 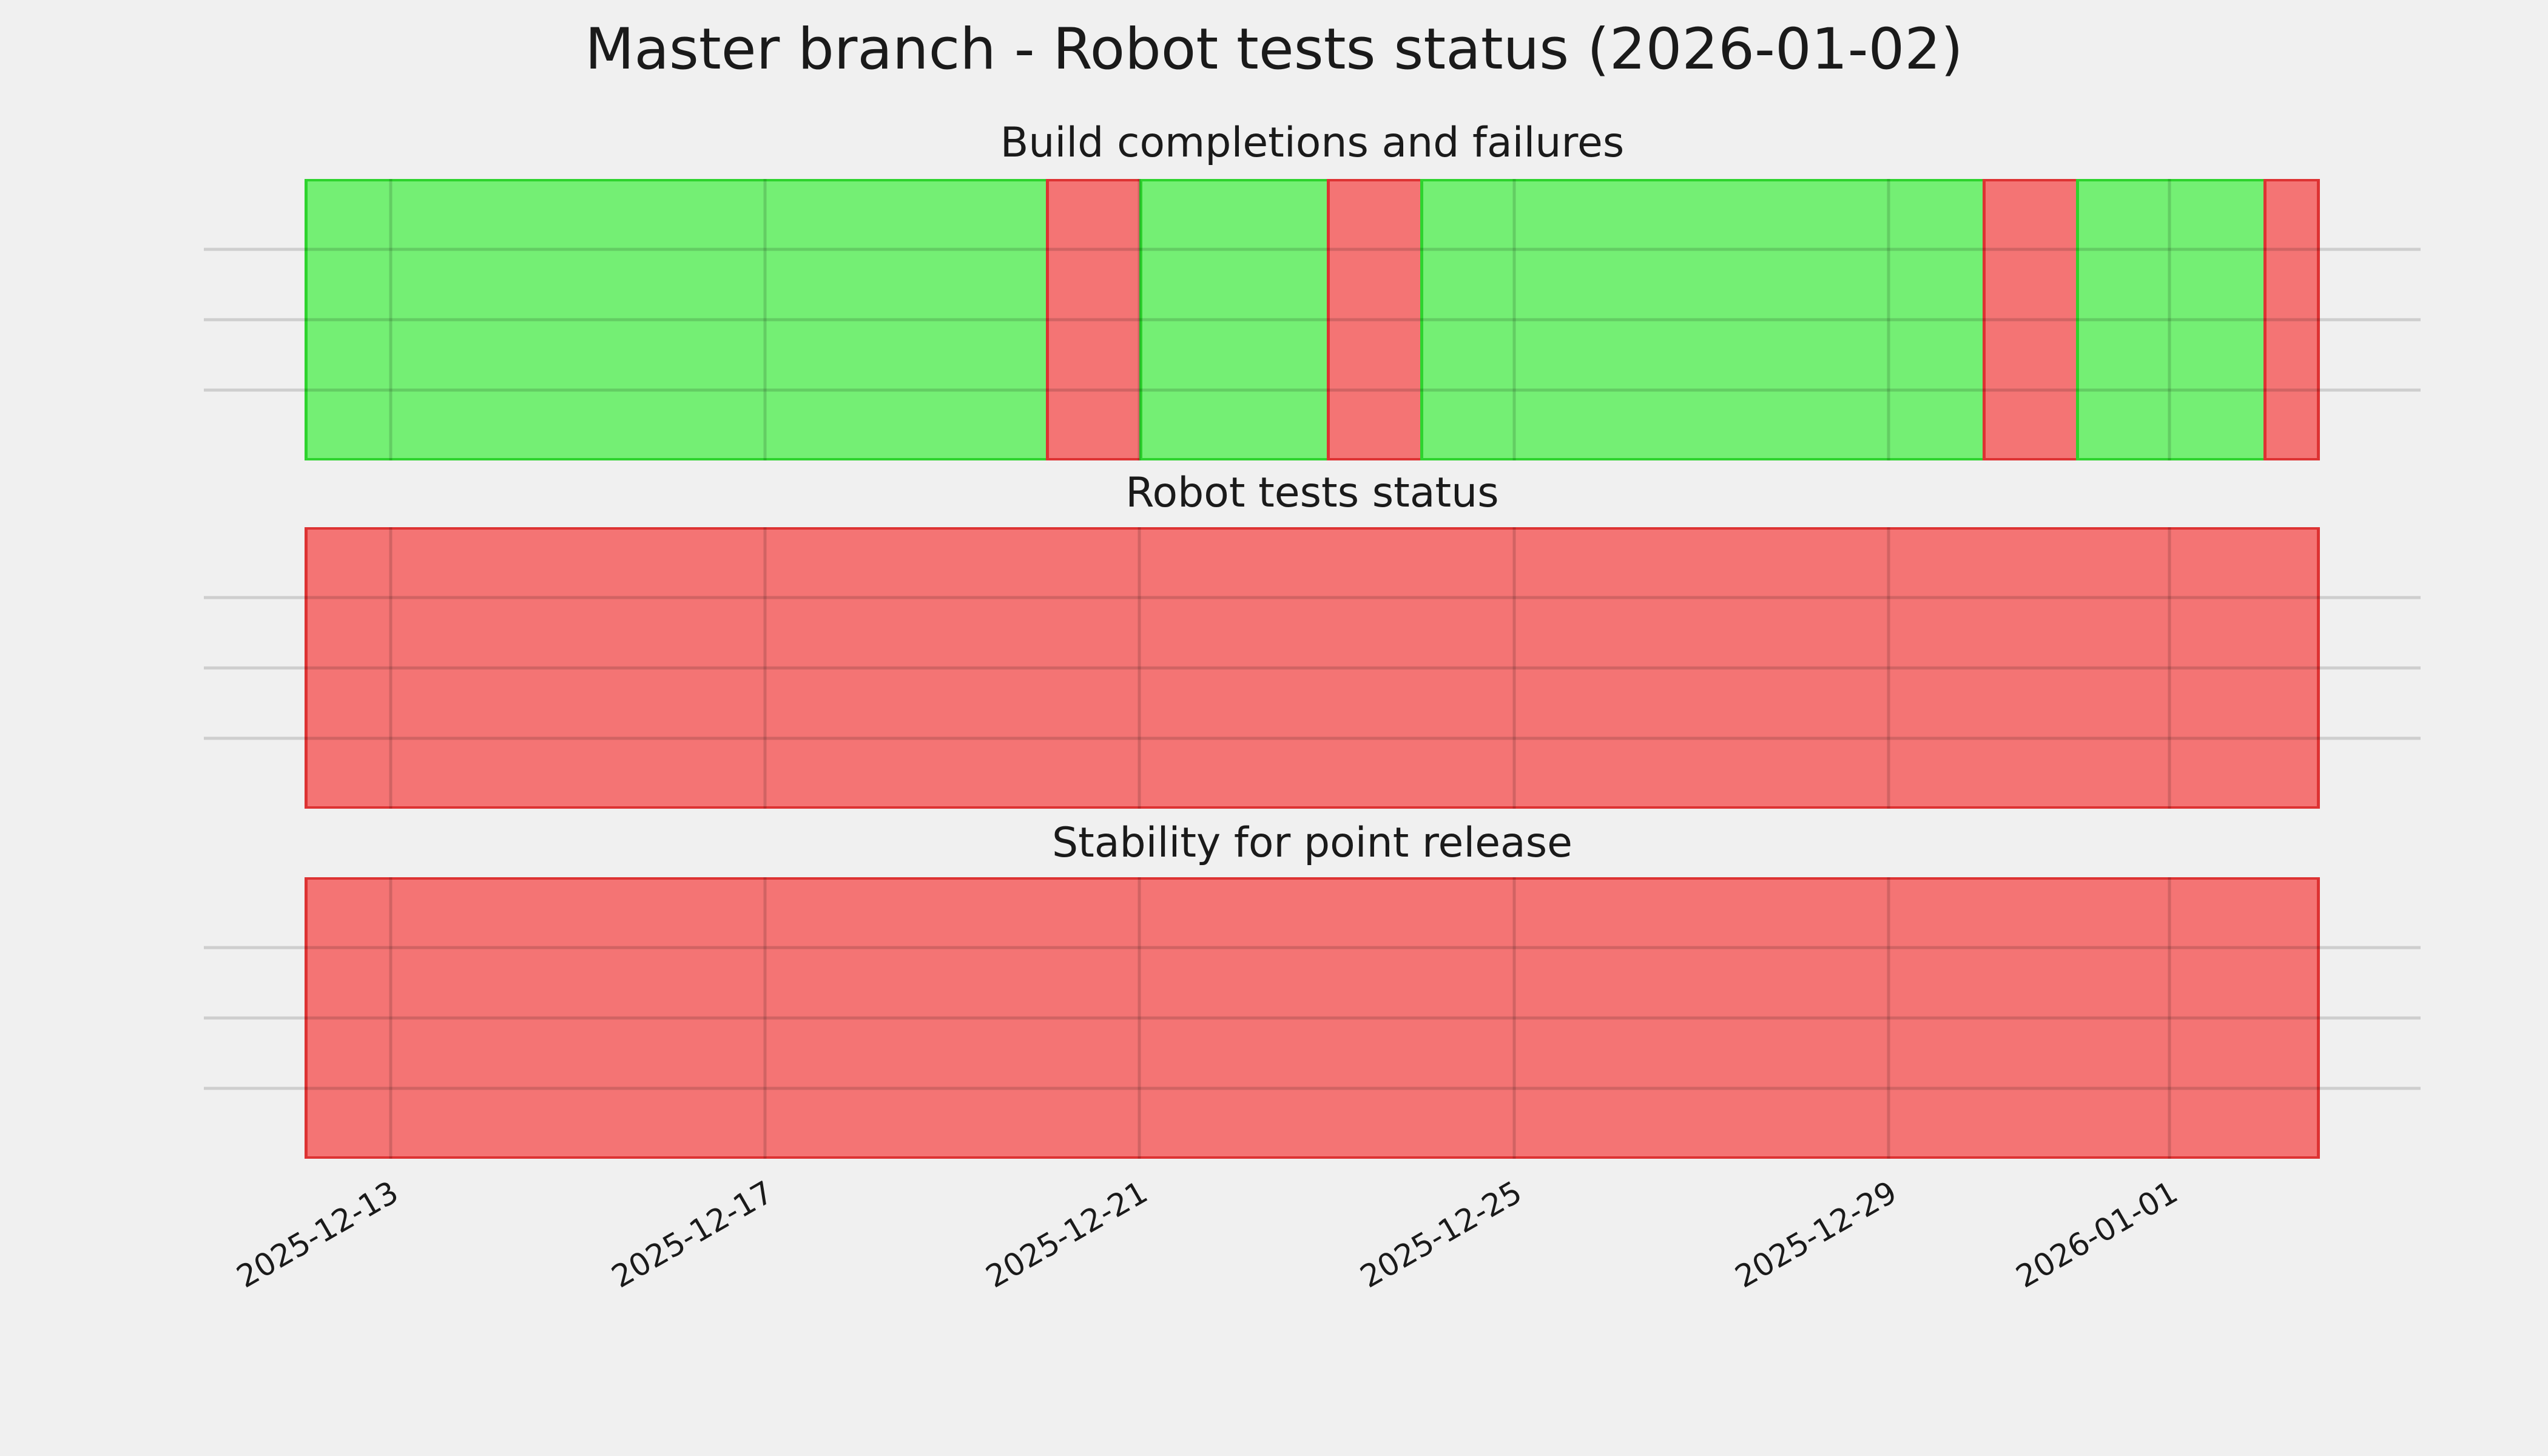 What do you see at coordinates (2097, 1235) in the screenshot?
I see `x-tick-label: 2026-01-01` at bounding box center [2097, 1235].